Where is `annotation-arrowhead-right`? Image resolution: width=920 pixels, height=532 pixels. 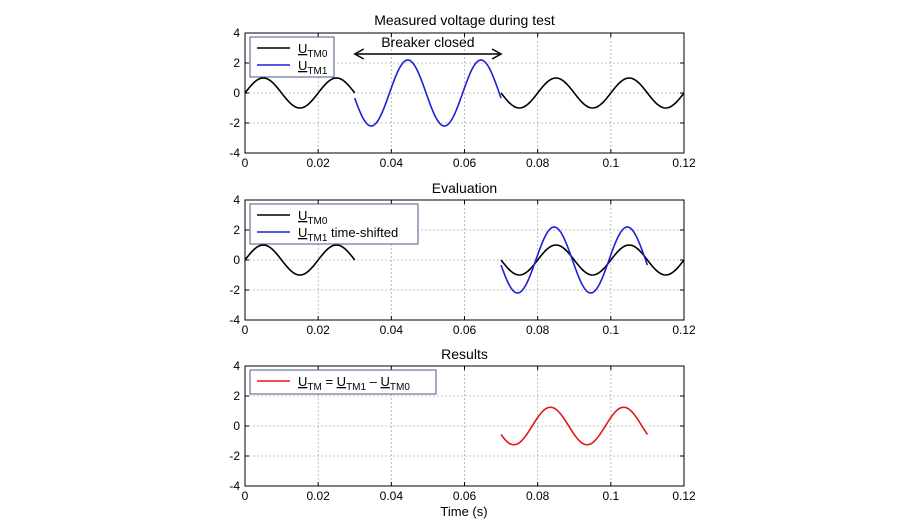
annotation-arrowhead-right is located at coordinates (497, 54).